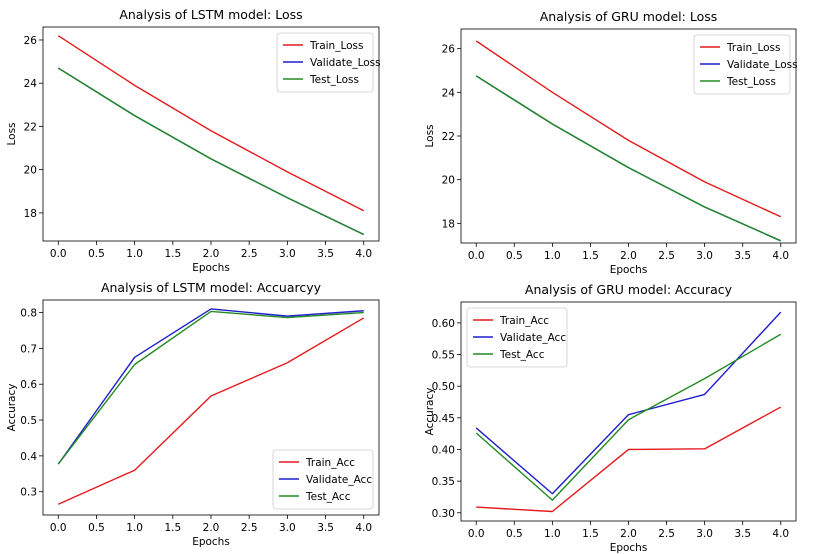 The image size is (828, 554). What do you see at coordinates (443, 324) in the screenshot?
I see `y-tick-label: 0.60` at bounding box center [443, 324].